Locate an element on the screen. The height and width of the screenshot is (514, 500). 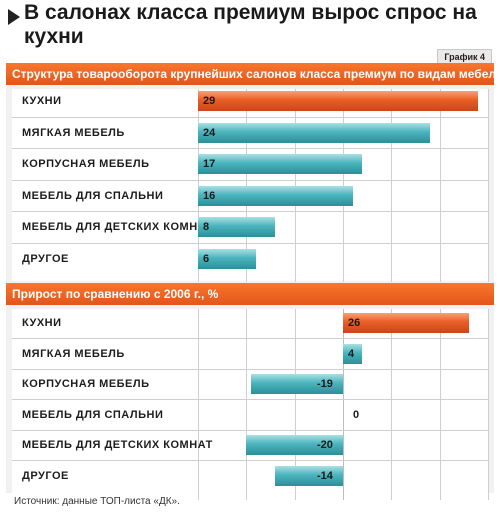
chart-1-value-label: 6 is located at coordinates (206, 259).